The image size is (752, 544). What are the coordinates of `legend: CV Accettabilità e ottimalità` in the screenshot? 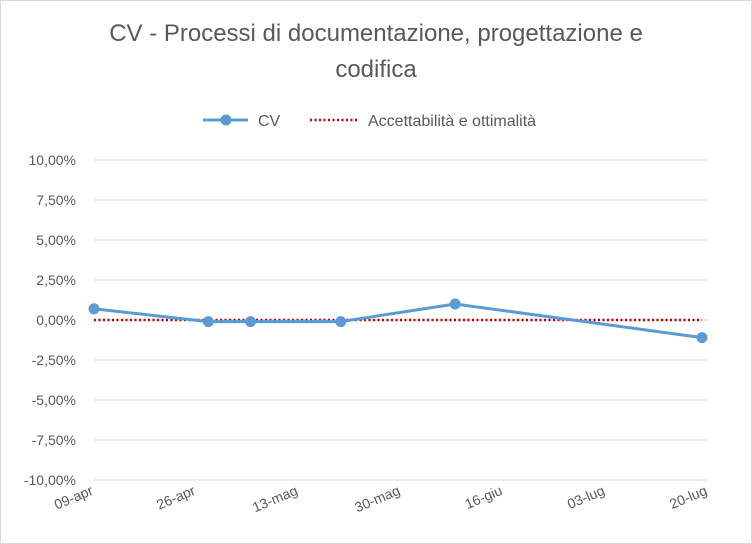 It's located at (369, 121).